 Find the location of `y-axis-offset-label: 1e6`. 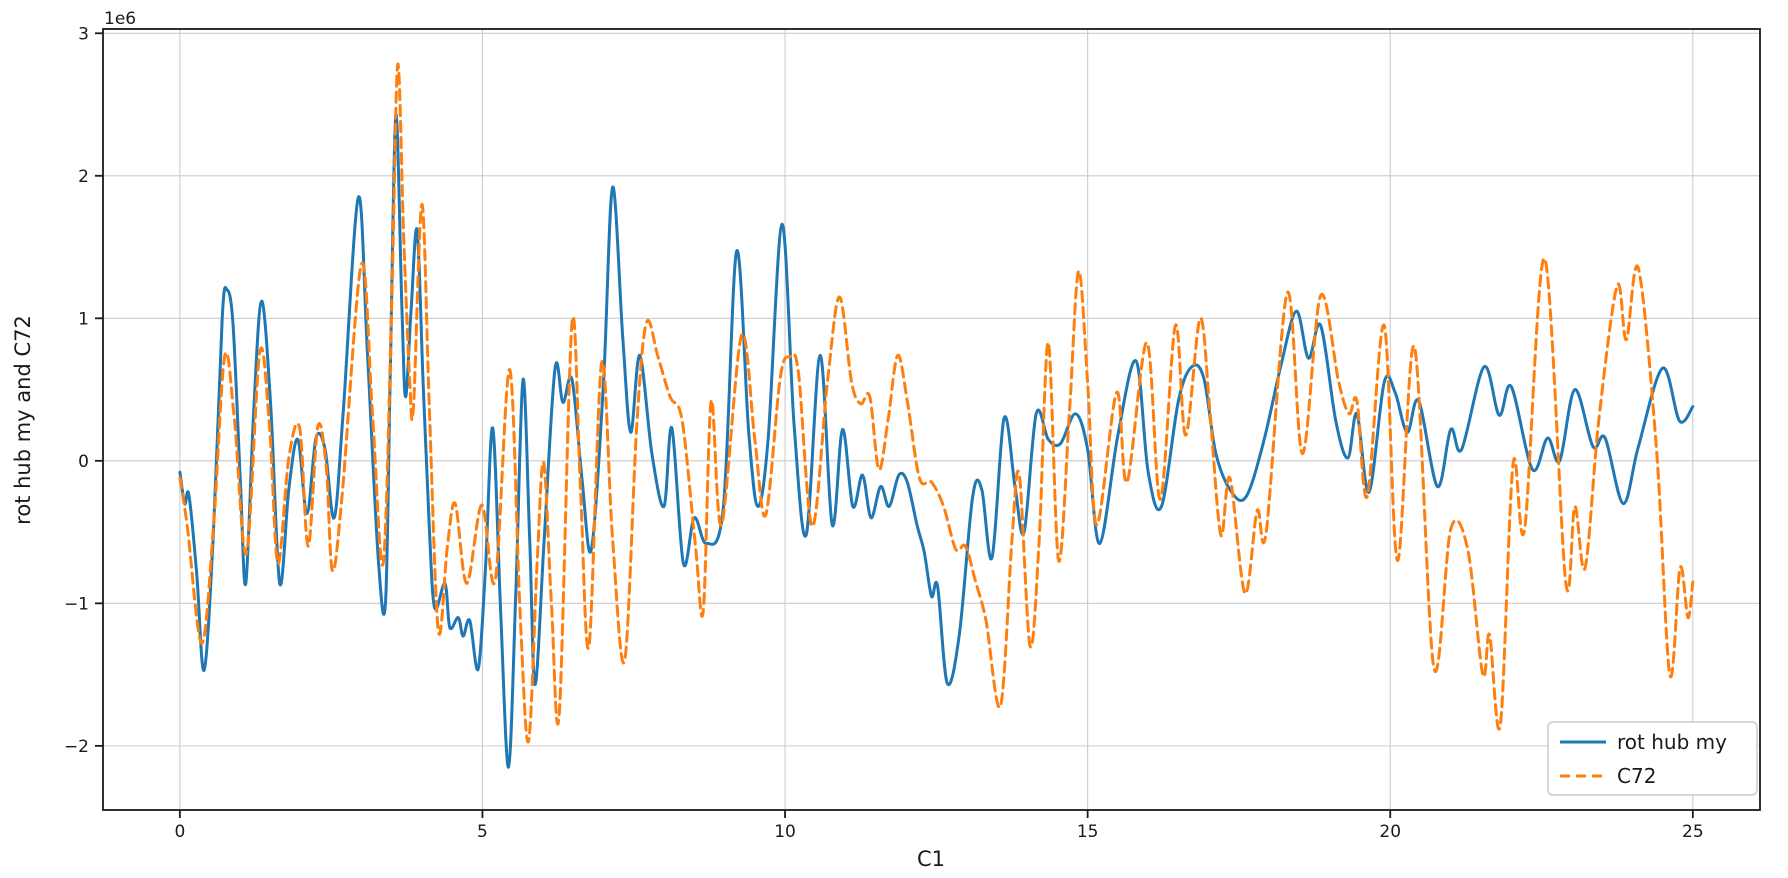

y-axis-offset-label: 1e6 is located at coordinates (120, 19).